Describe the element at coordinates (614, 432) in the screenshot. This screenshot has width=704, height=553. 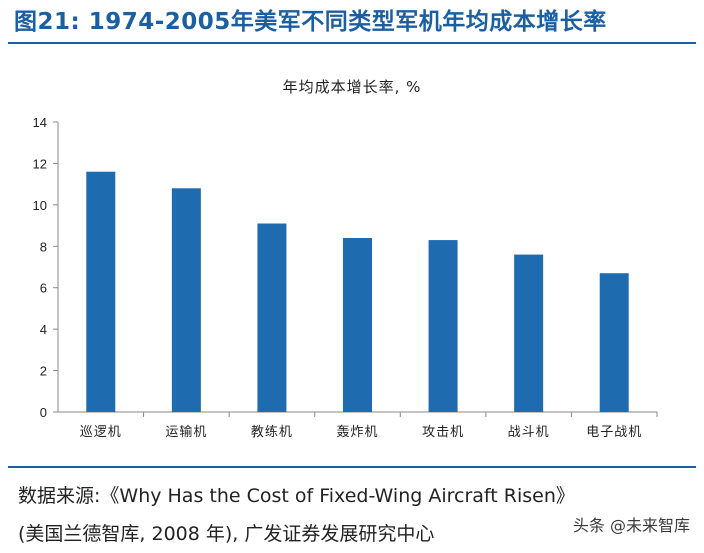
I see `x-tick-label: 电子战机` at that location.